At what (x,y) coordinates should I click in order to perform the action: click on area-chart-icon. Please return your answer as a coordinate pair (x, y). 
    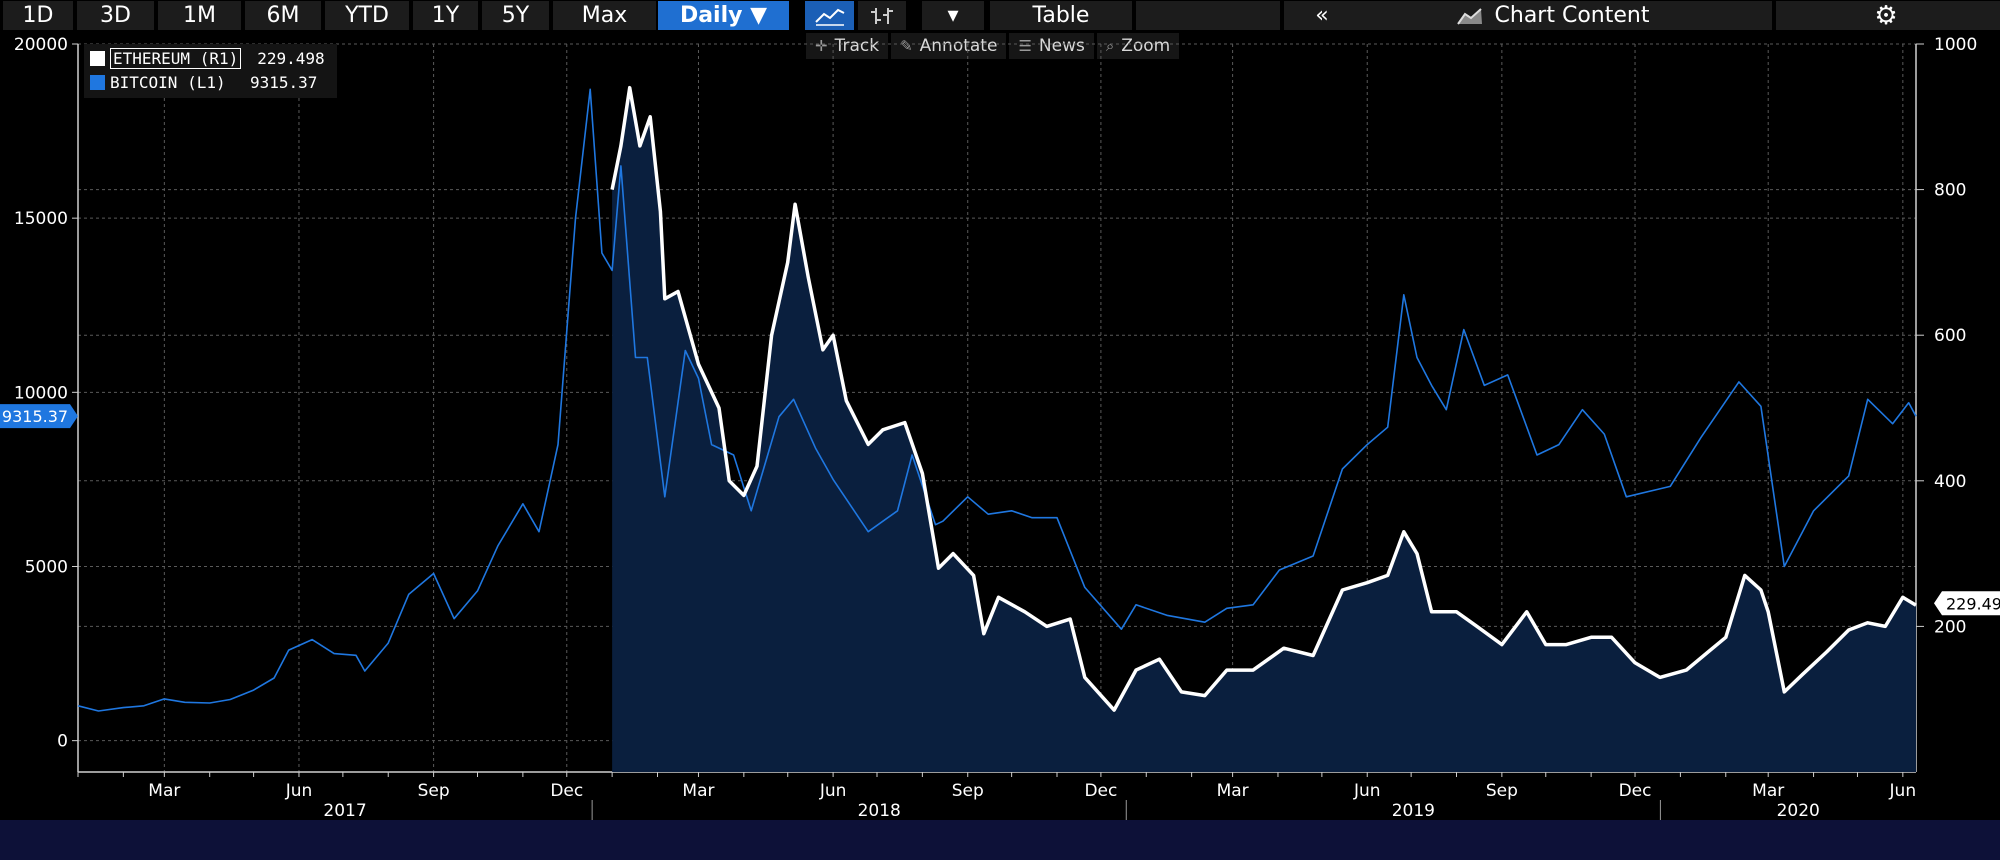
    Looking at the image, I should click on (1469, 16).